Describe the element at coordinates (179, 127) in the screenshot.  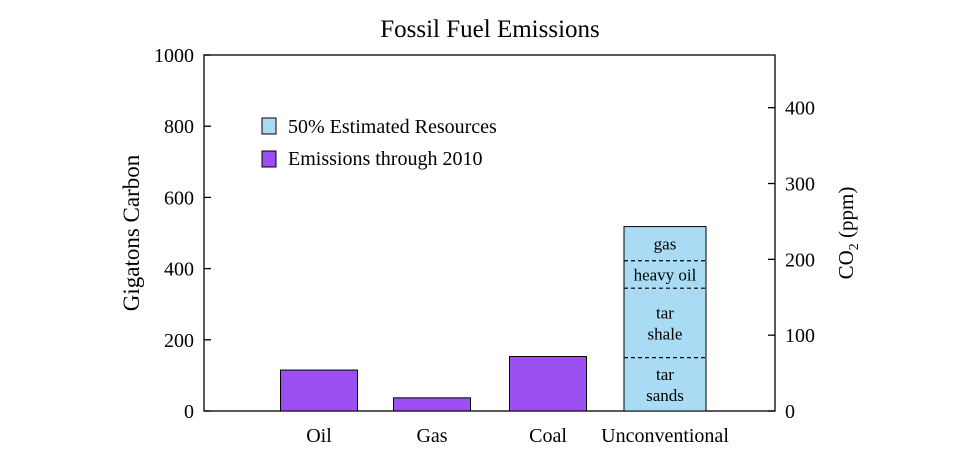
I see `y-tick-label: 800` at that location.